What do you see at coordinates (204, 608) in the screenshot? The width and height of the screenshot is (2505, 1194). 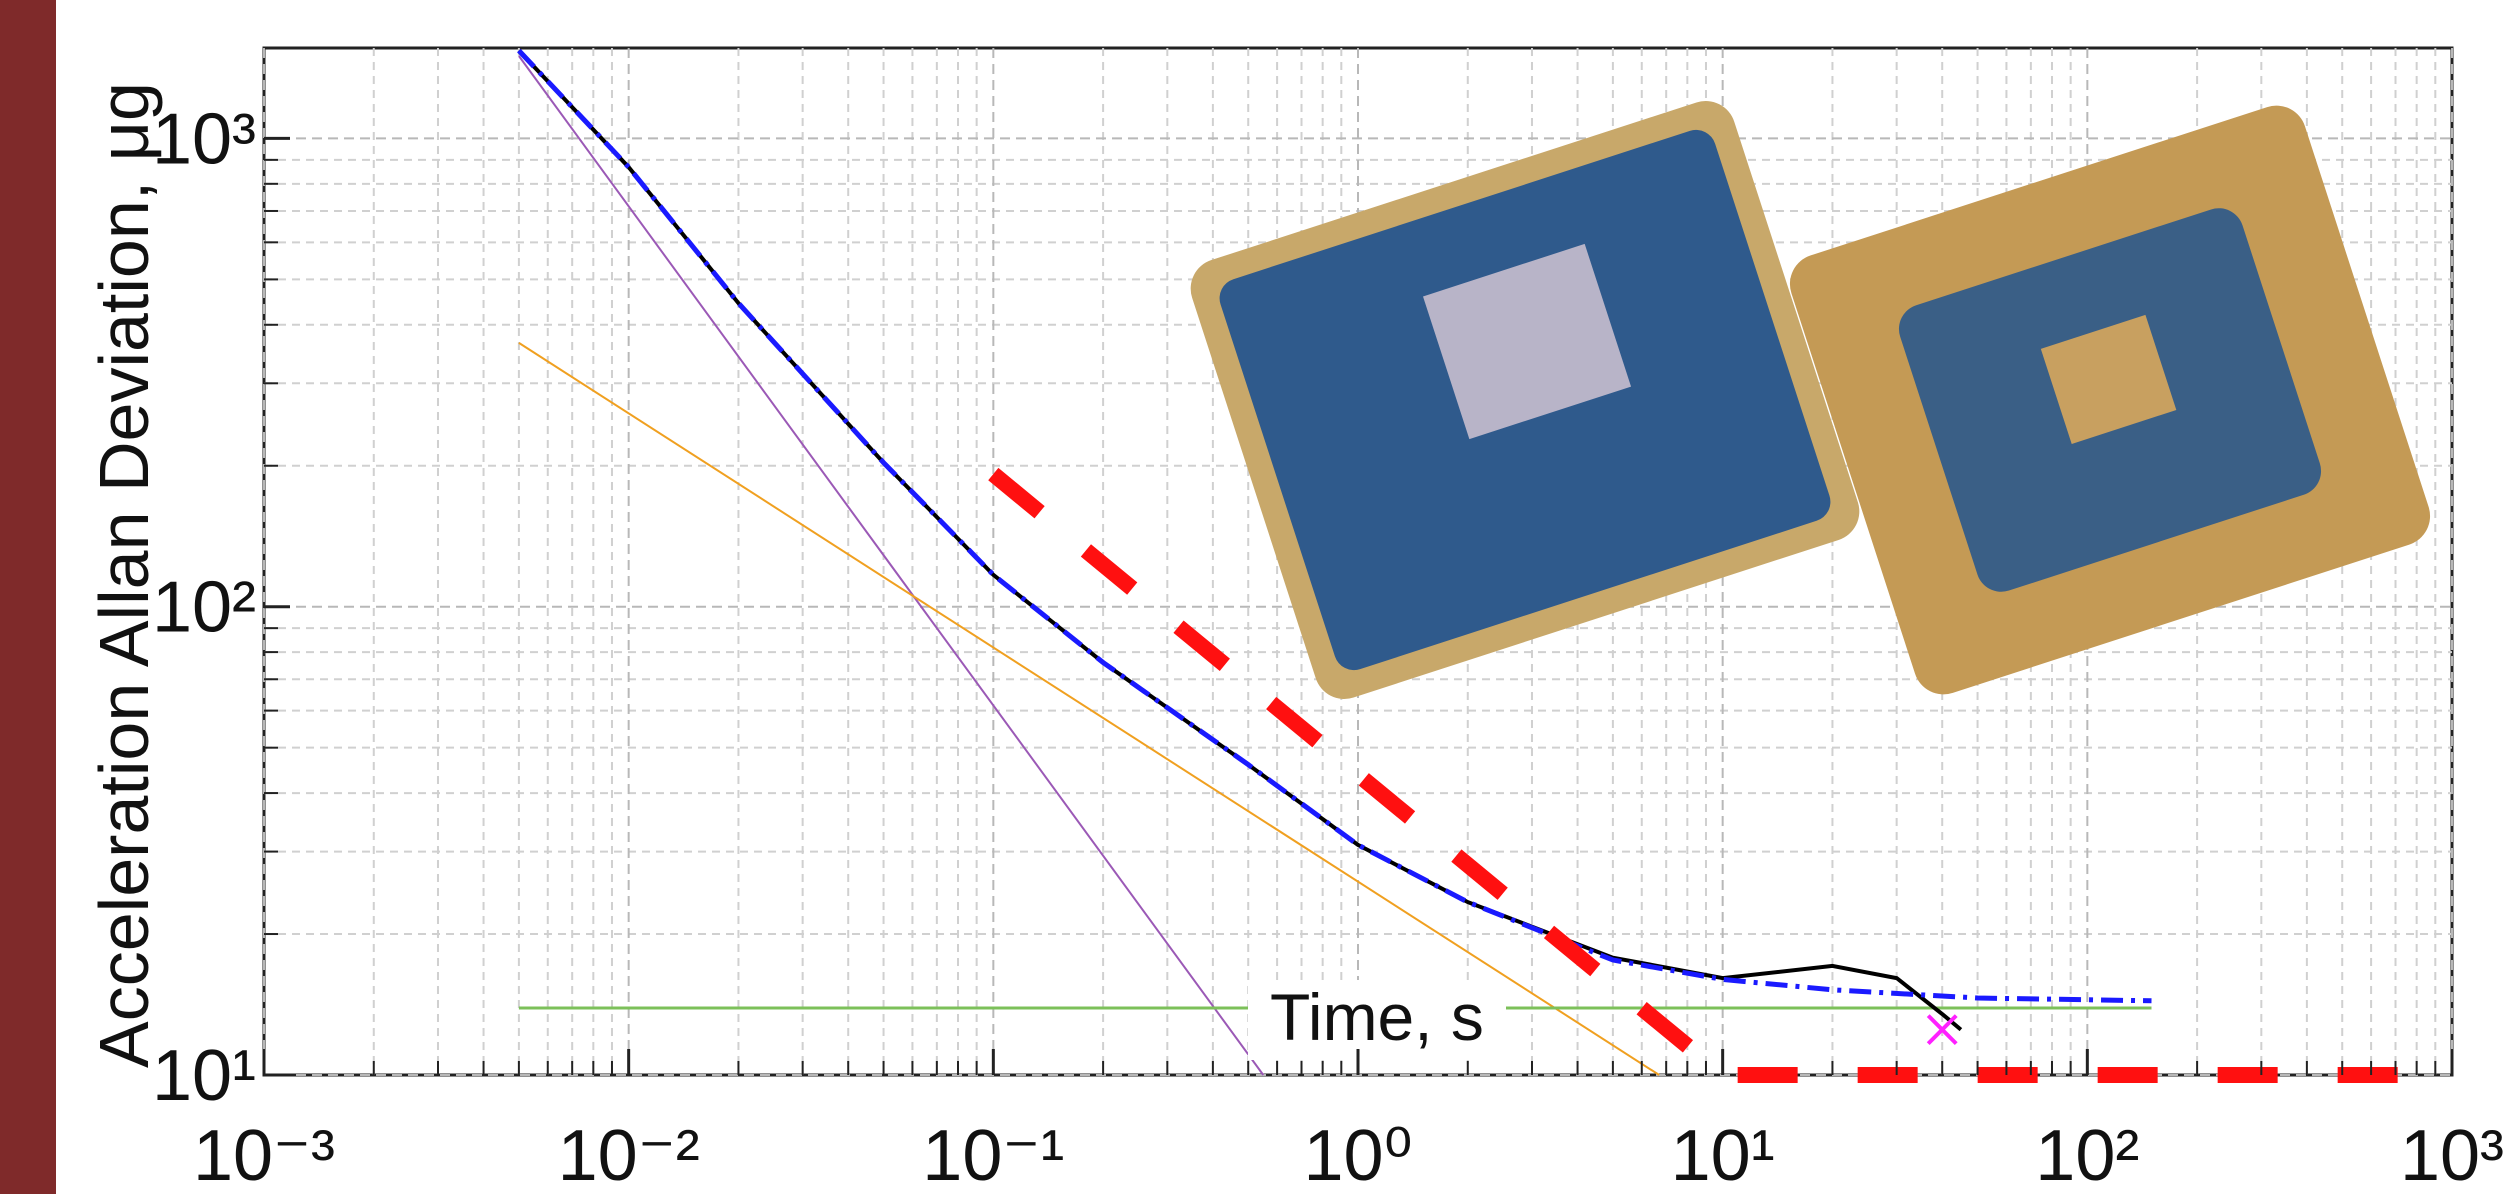 I see `y-tick-label: 10²` at bounding box center [204, 608].